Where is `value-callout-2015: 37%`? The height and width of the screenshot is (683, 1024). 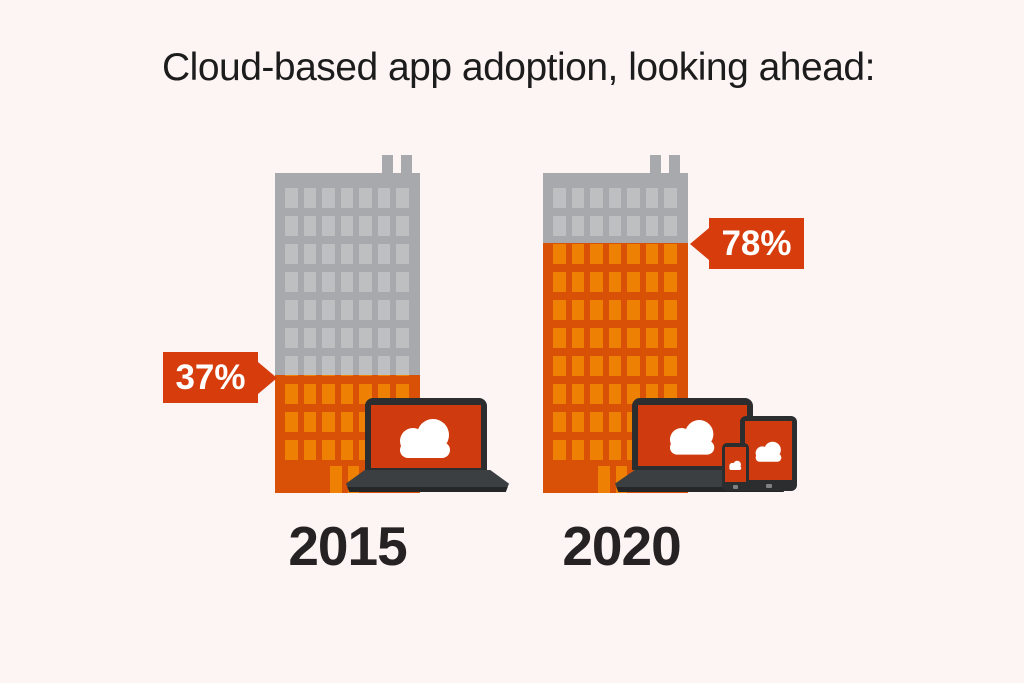 value-callout-2015: 37% is located at coordinates (220, 377).